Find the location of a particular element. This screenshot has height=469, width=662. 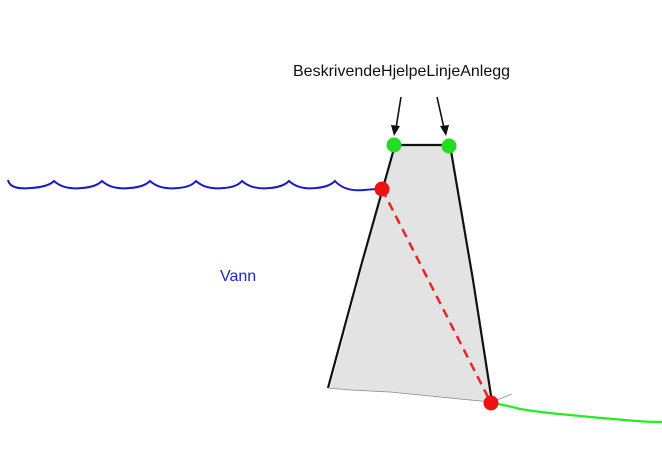

dam-right-slope is located at coordinates (471, 273).